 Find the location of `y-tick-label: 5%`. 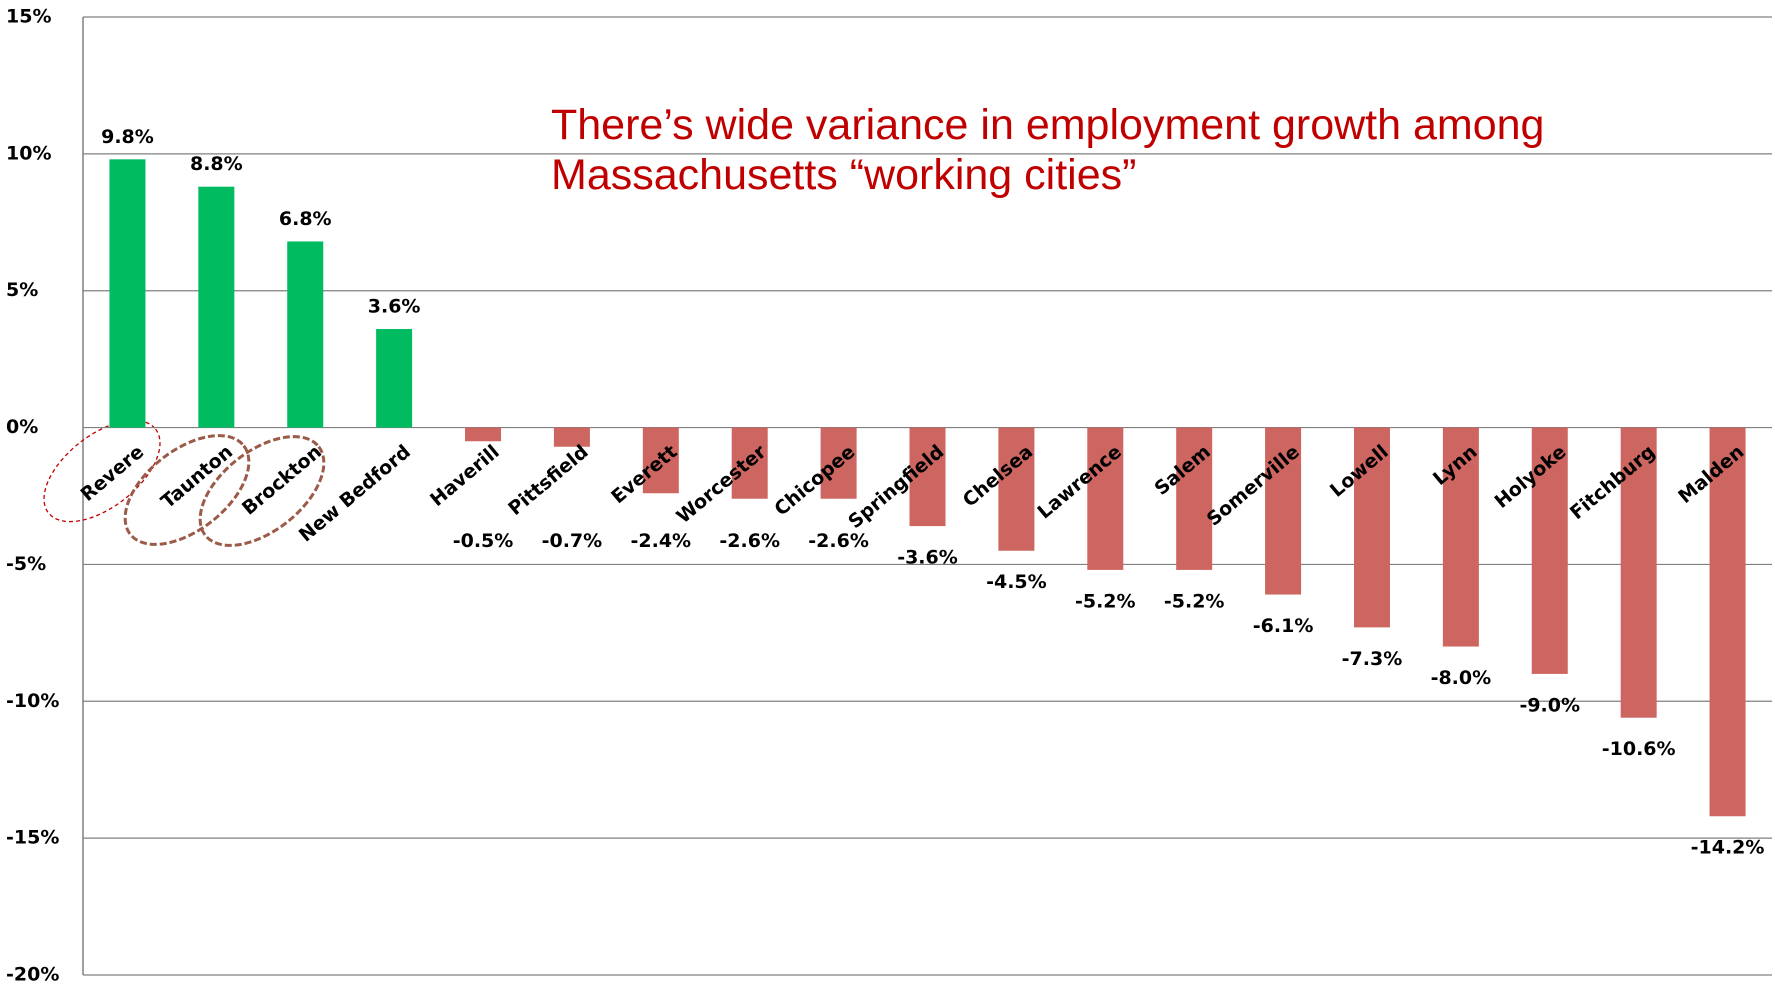

y-tick-label: 5% is located at coordinates (22, 290).